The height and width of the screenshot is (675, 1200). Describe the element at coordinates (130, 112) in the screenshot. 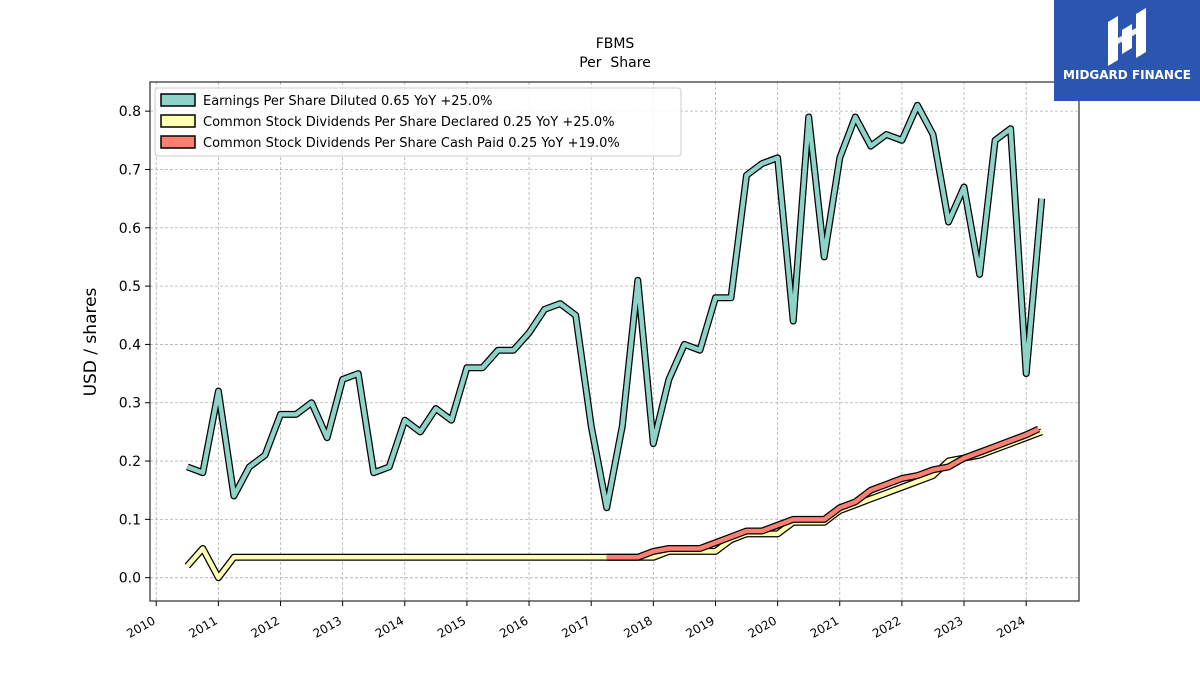

I see `y-tick-label: 0.8` at that location.